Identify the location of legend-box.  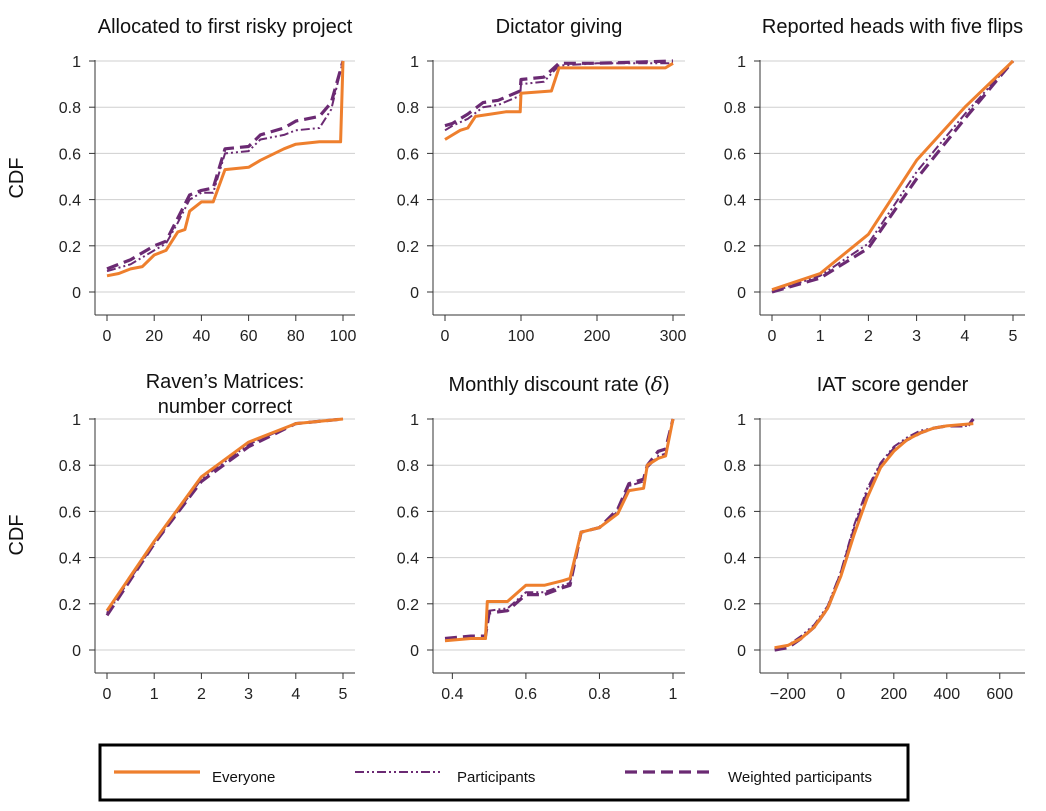
(504, 772).